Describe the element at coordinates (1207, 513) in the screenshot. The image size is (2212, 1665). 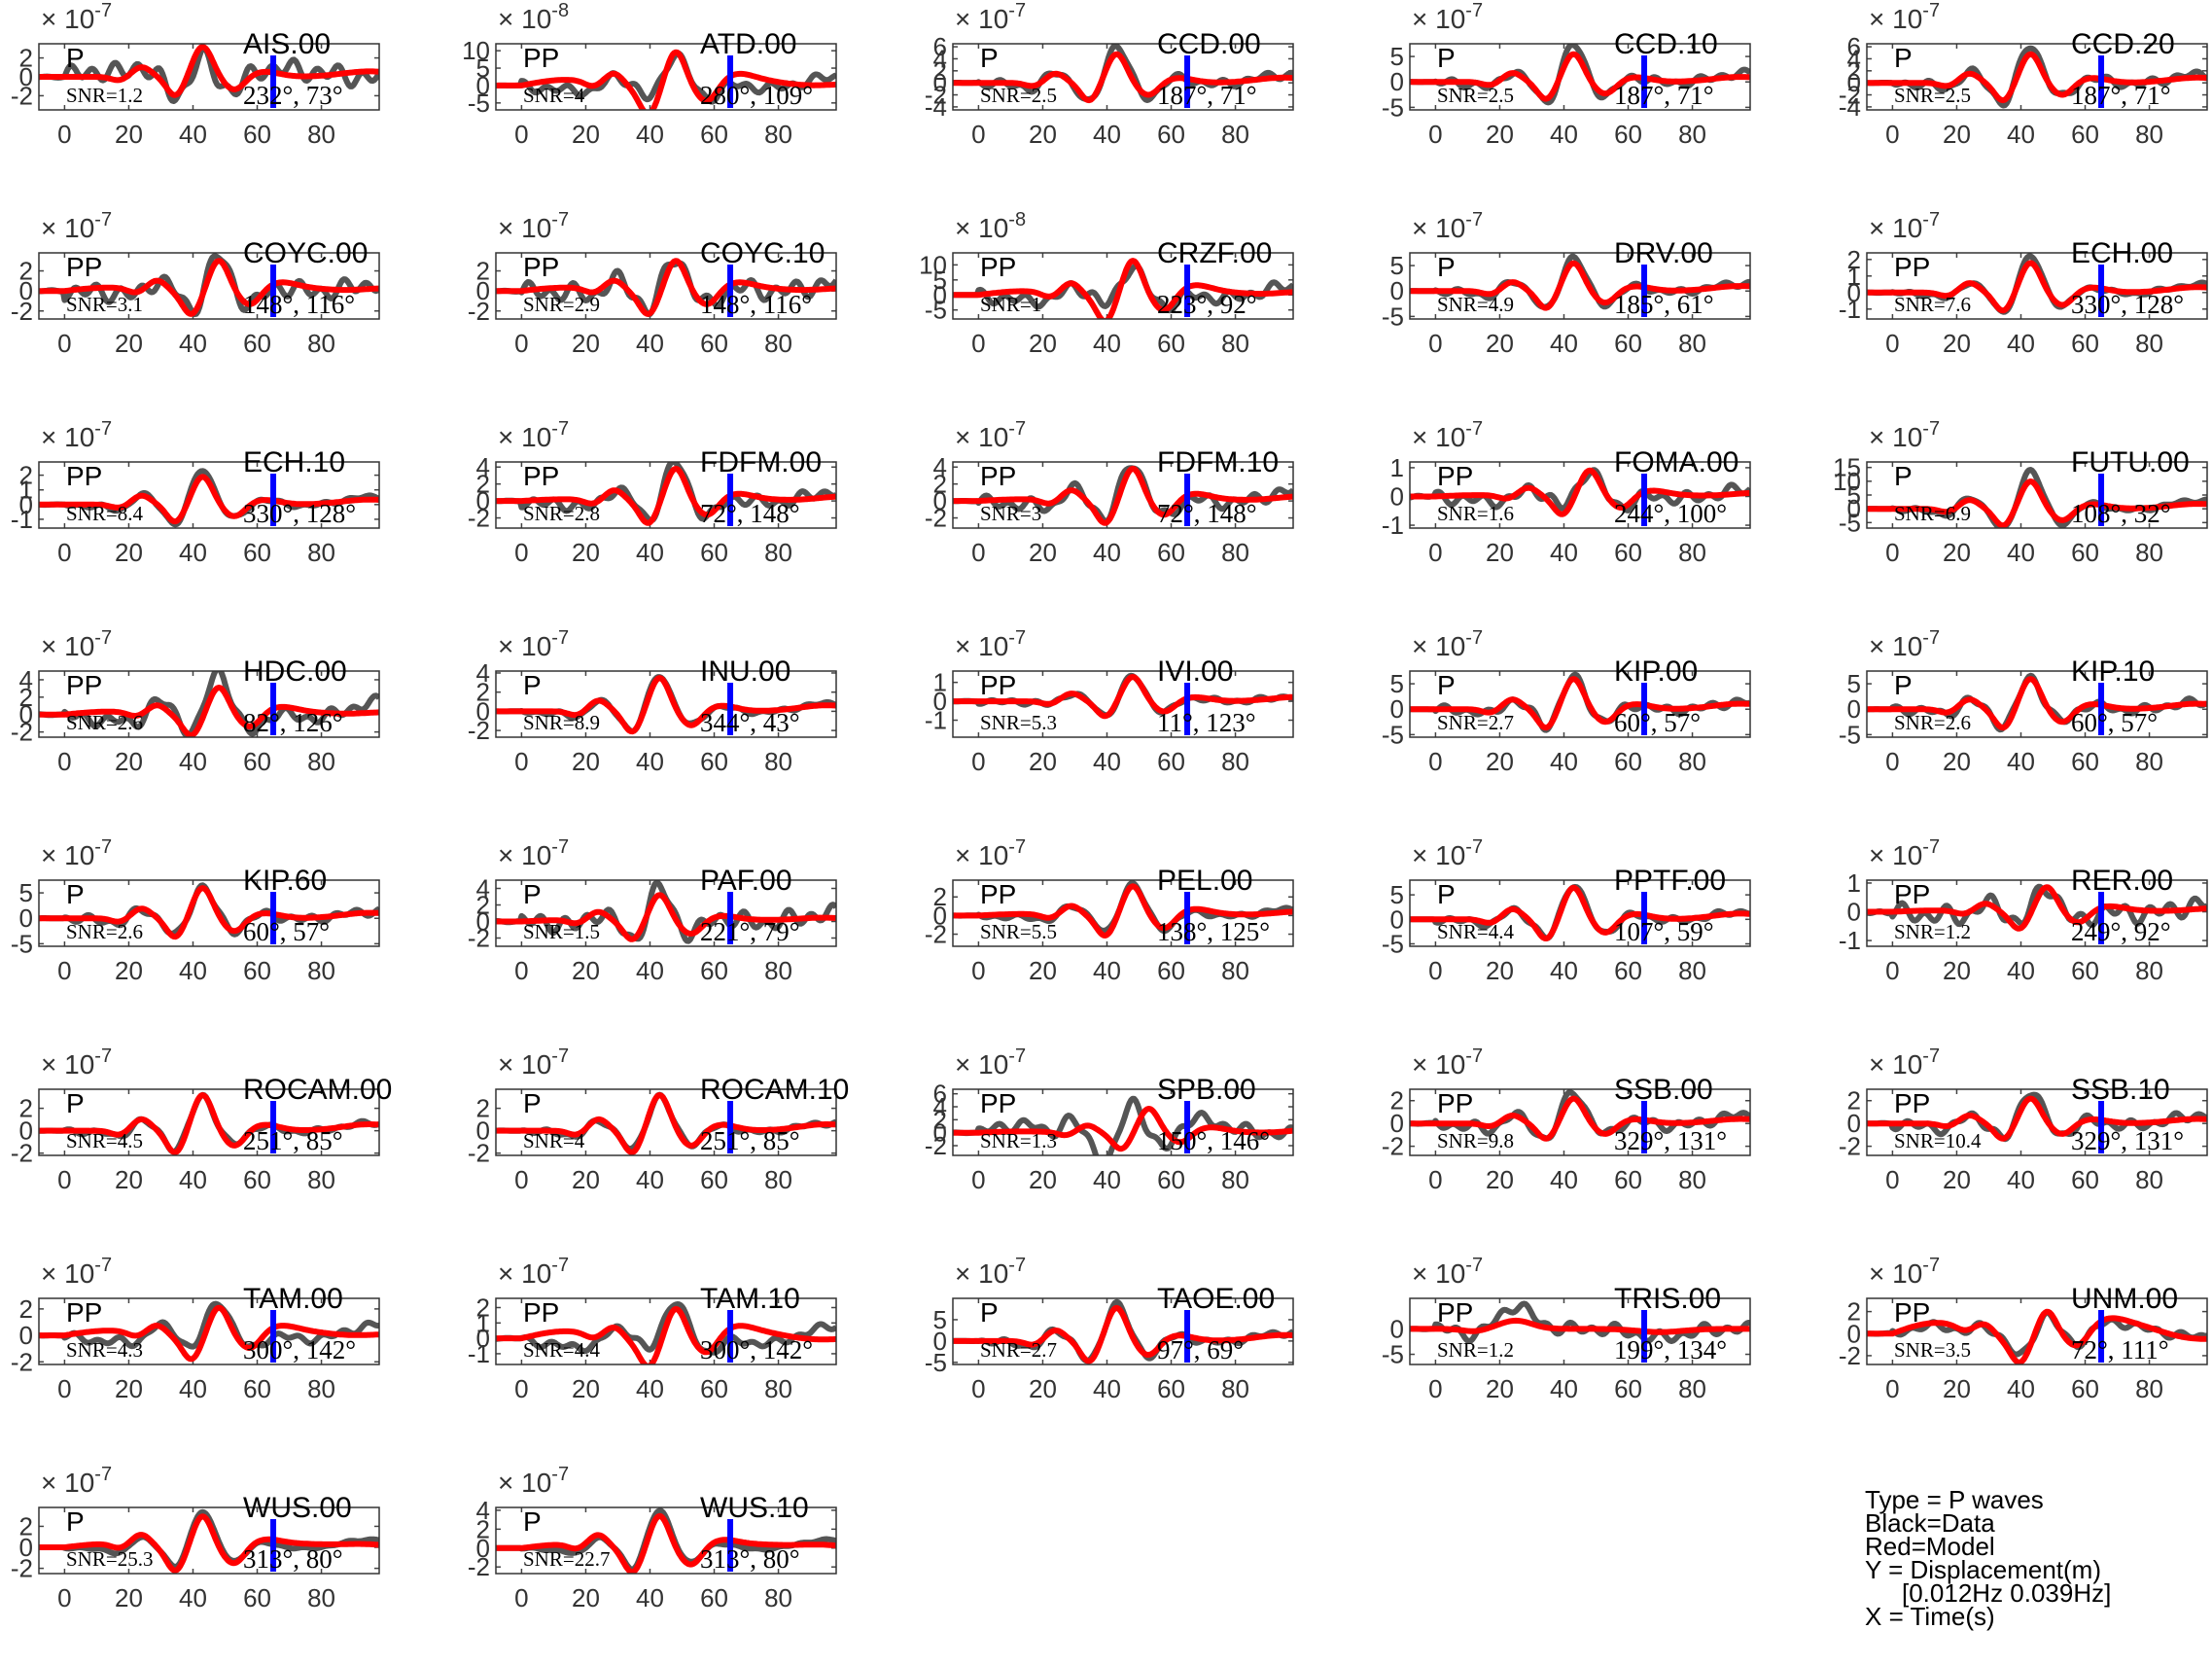
I see `azimuth-label: 72°, 148°` at that location.